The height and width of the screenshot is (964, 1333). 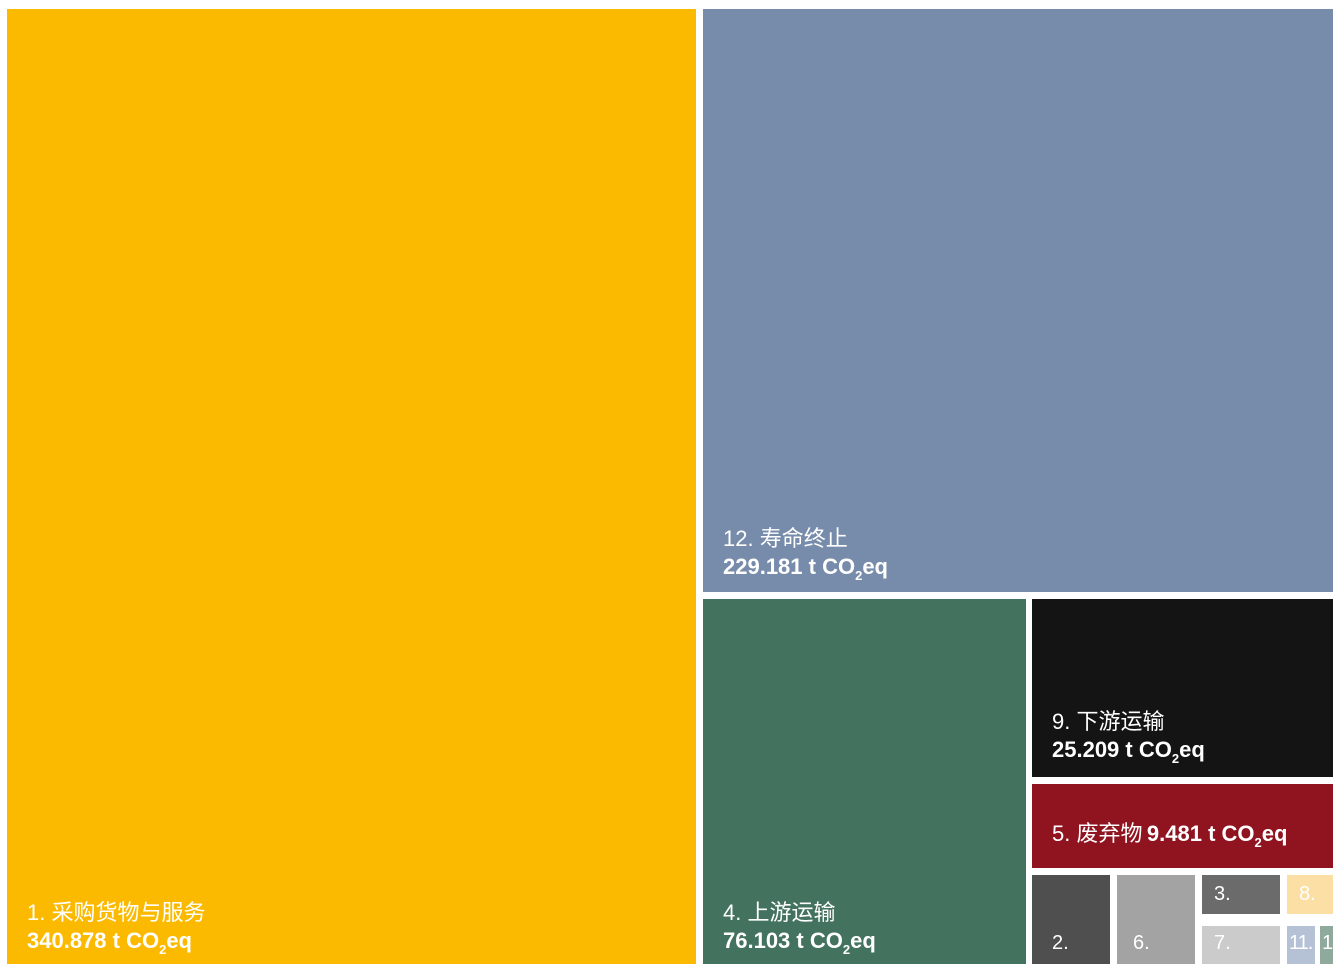 I want to click on tile-value: 25.209 t CO2eq, so click(x=1128, y=751).